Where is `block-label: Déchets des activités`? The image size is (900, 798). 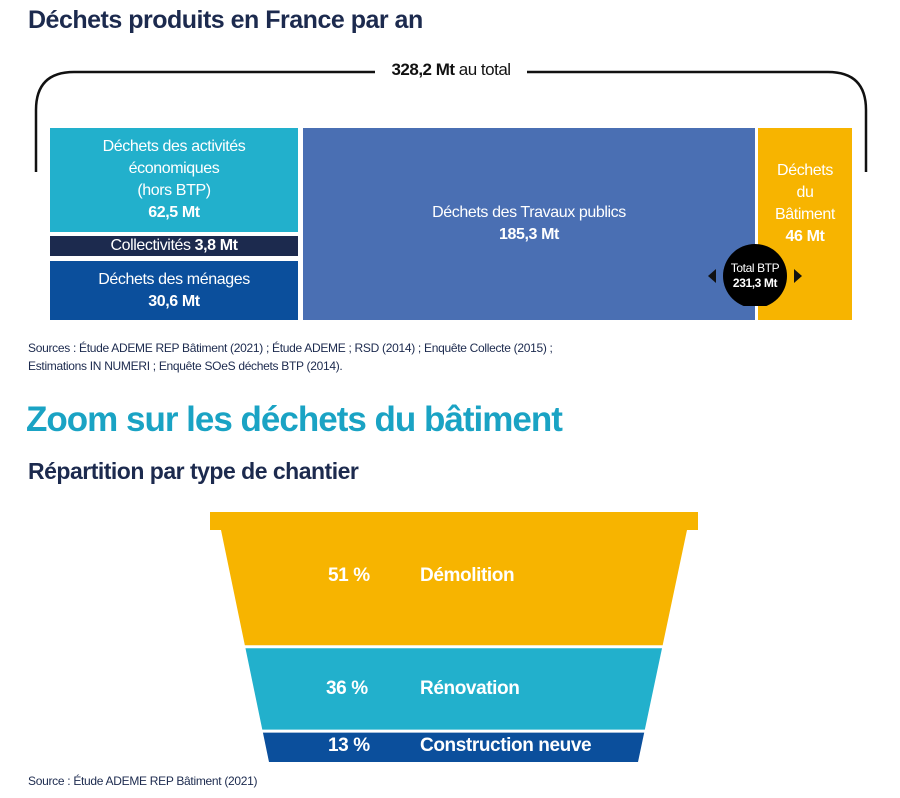
block-label: Déchets des activités is located at coordinates (174, 146).